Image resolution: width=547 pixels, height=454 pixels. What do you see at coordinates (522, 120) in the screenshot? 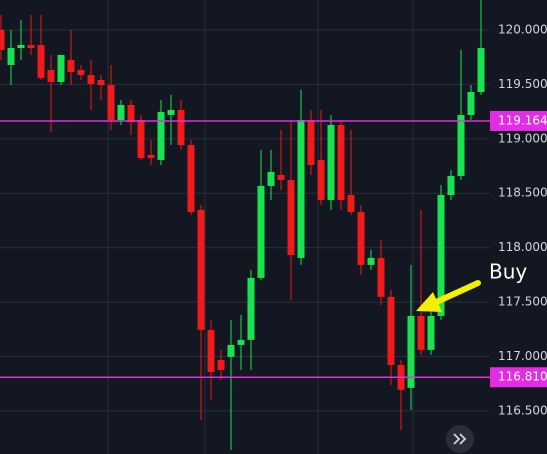
I see `level-label: 119.164` at bounding box center [522, 120].